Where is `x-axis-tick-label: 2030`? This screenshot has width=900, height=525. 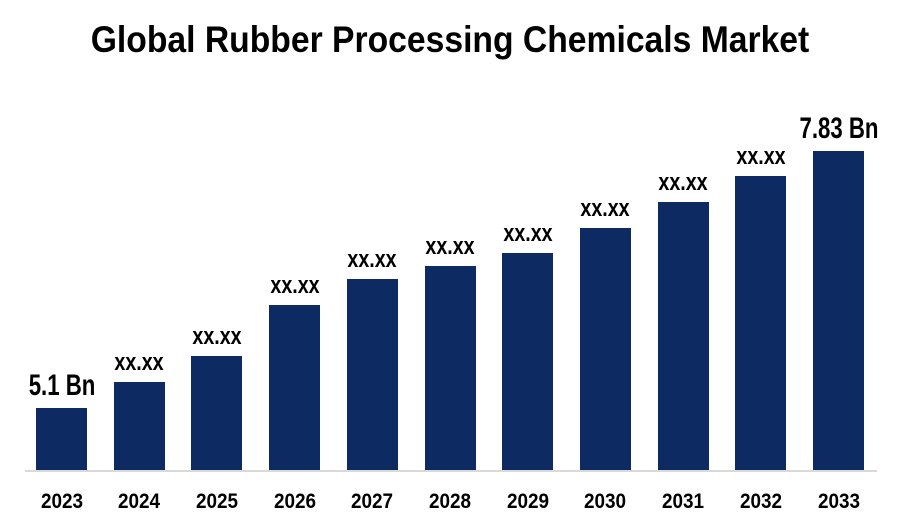 x-axis-tick-label: 2030 is located at coordinates (605, 501).